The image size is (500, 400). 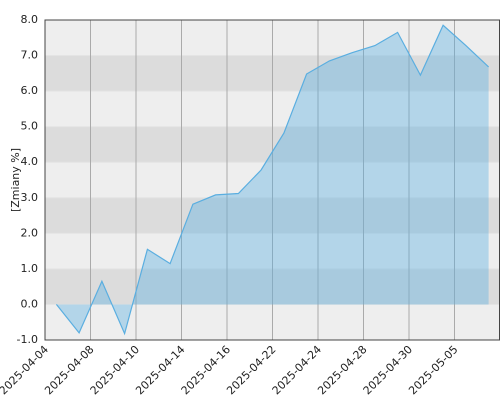 I want to click on y-tick-label: 1.0, so click(x=30, y=268).